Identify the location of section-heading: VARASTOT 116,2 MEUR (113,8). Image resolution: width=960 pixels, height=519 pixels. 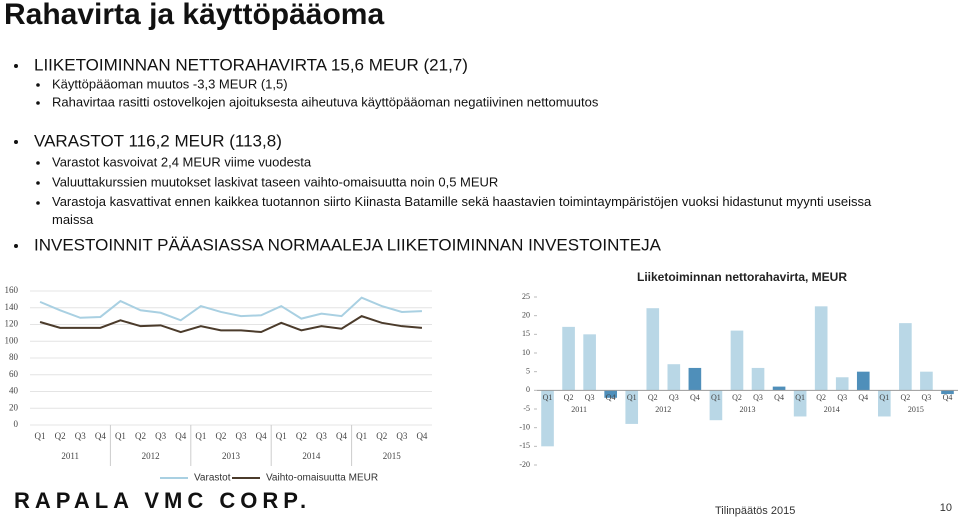
(158, 140).